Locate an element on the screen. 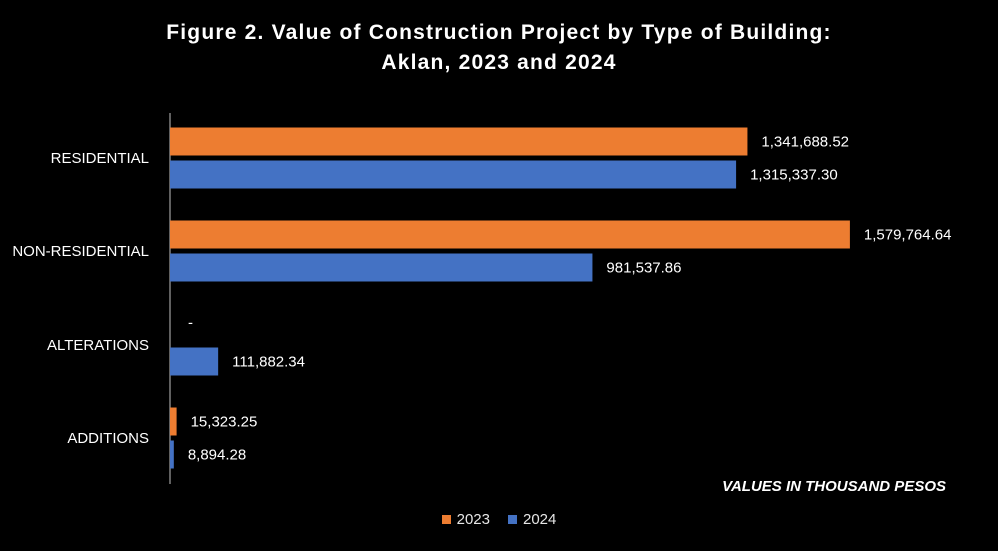  units-annotation: VALUES IN THOUSAND PESOS is located at coordinates (834, 486).